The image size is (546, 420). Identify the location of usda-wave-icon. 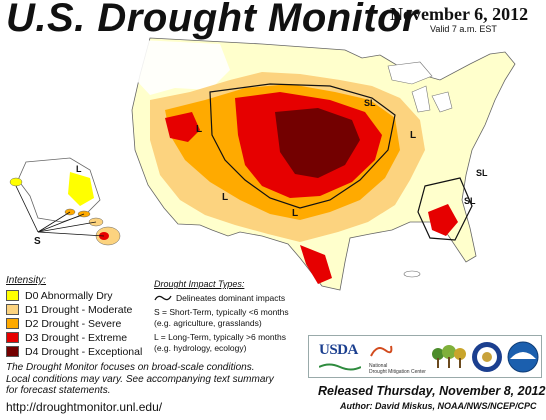
(340, 367).